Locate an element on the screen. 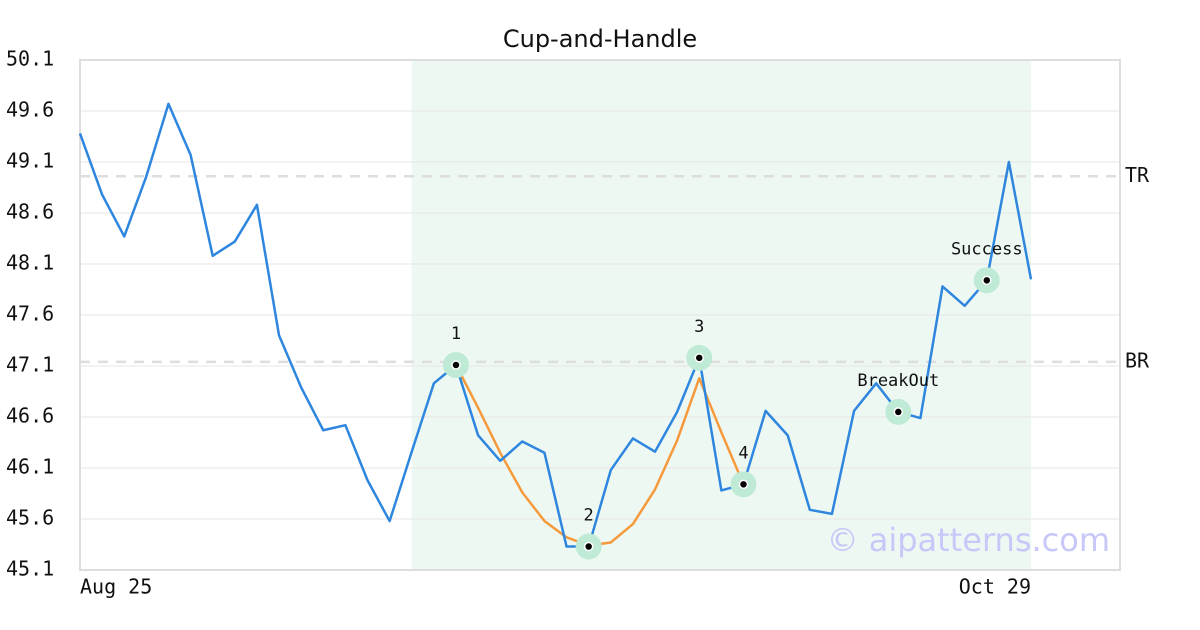  y-tick-label: 47.1 is located at coordinates (30, 365).